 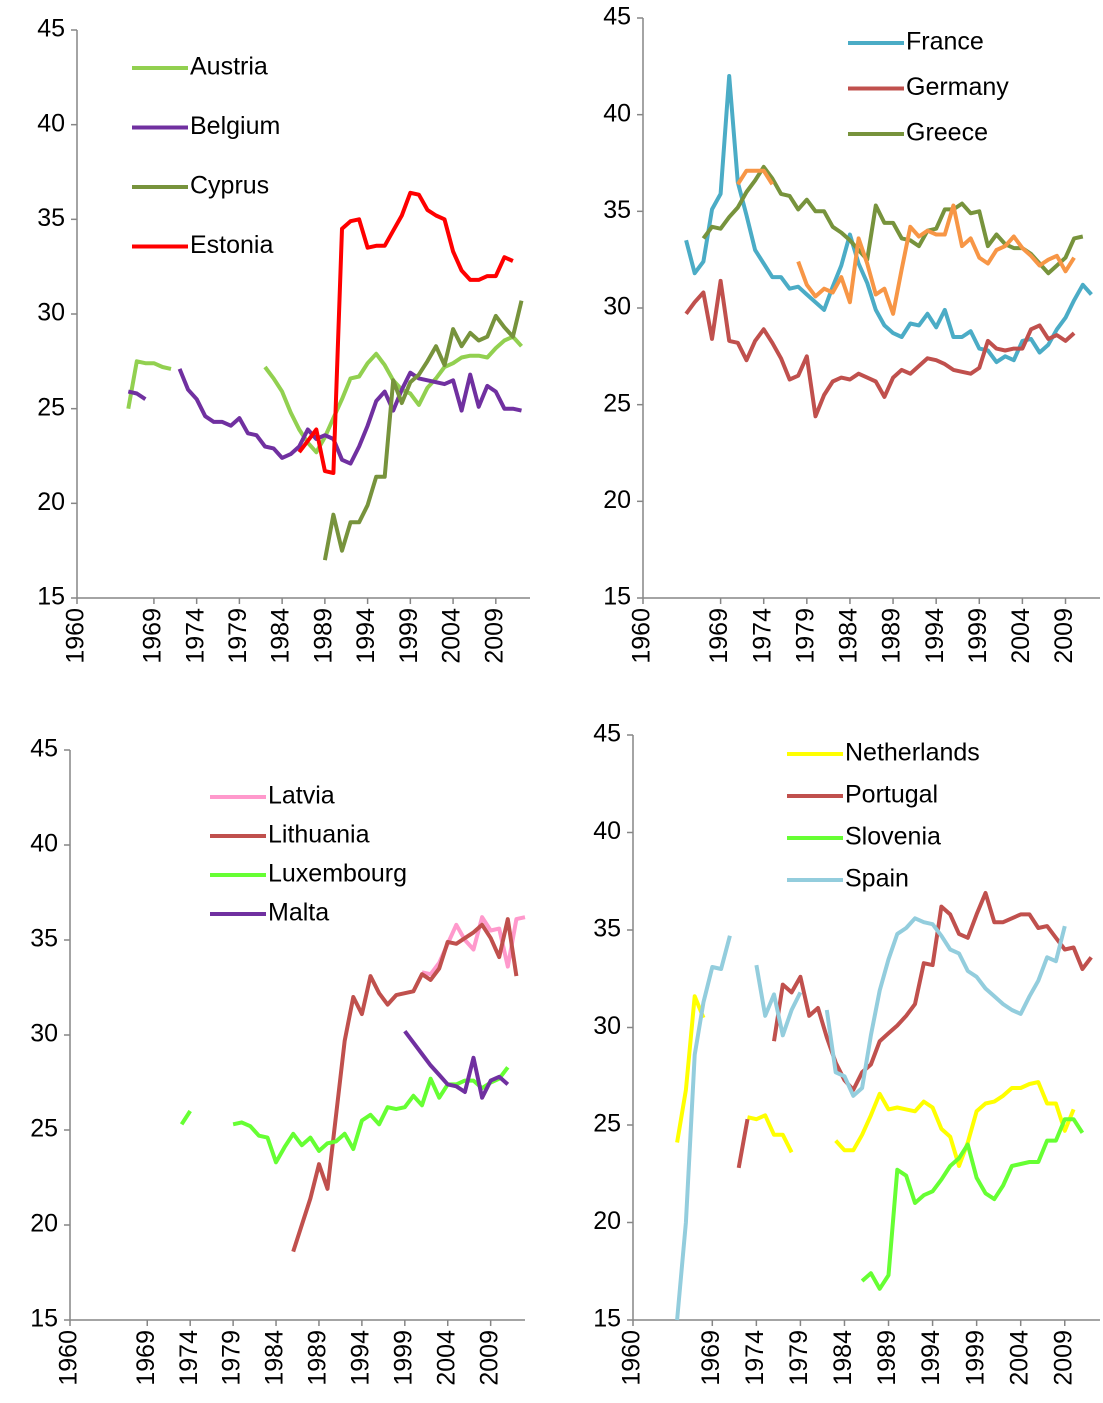 What do you see at coordinates (893, 837) in the screenshot?
I see `legend-label: Slovenia` at bounding box center [893, 837].